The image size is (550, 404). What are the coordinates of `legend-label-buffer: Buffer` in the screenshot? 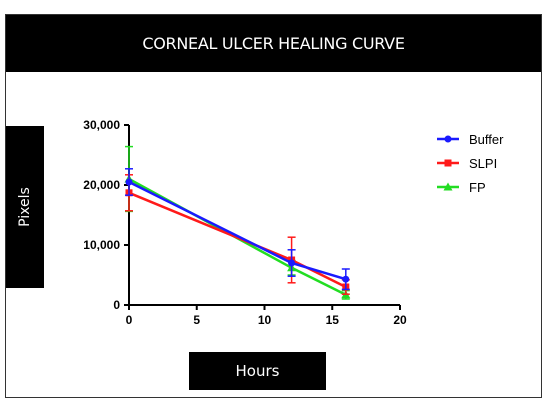 It's located at (486, 139).